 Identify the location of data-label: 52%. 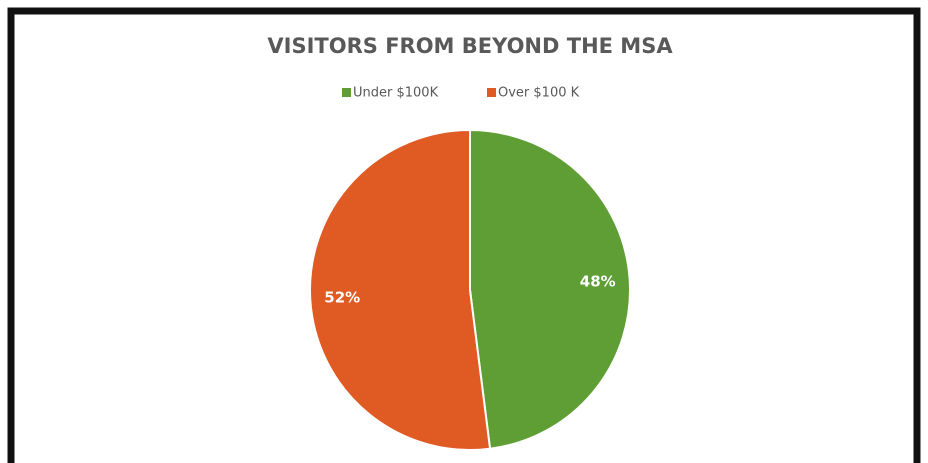
(342, 298).